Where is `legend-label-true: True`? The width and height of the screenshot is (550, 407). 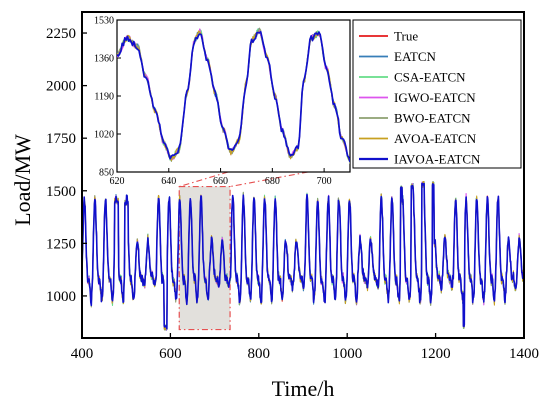
legend-label-true: True is located at coordinates (406, 36).